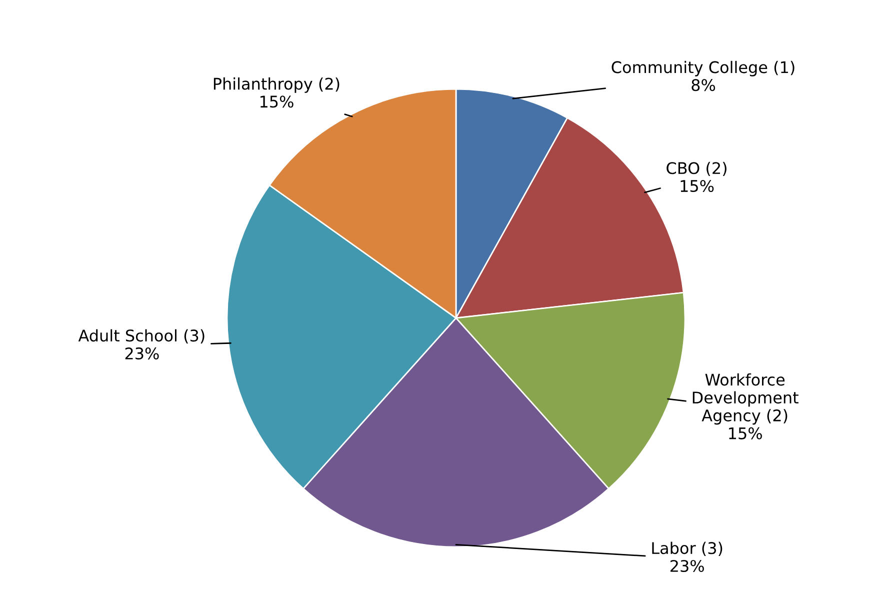 The height and width of the screenshot is (592, 871). Describe the element at coordinates (696, 169) in the screenshot. I see `slice-label: CBO (2)` at that location.